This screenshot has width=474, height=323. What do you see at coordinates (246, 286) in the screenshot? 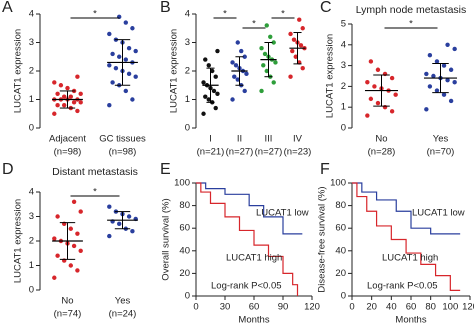
I see `annotation: Log-rank P<0.05` at bounding box center [246, 286].